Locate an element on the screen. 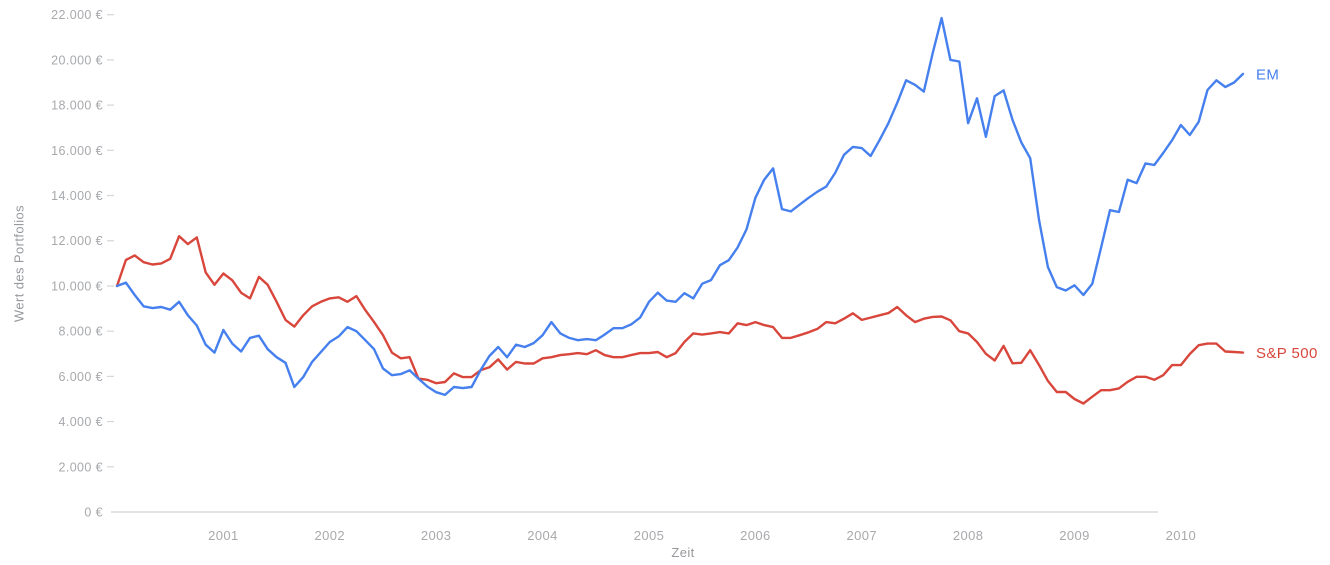 The width and height of the screenshot is (1330, 565). x-axis-tick-label: 2006 is located at coordinates (755, 535).